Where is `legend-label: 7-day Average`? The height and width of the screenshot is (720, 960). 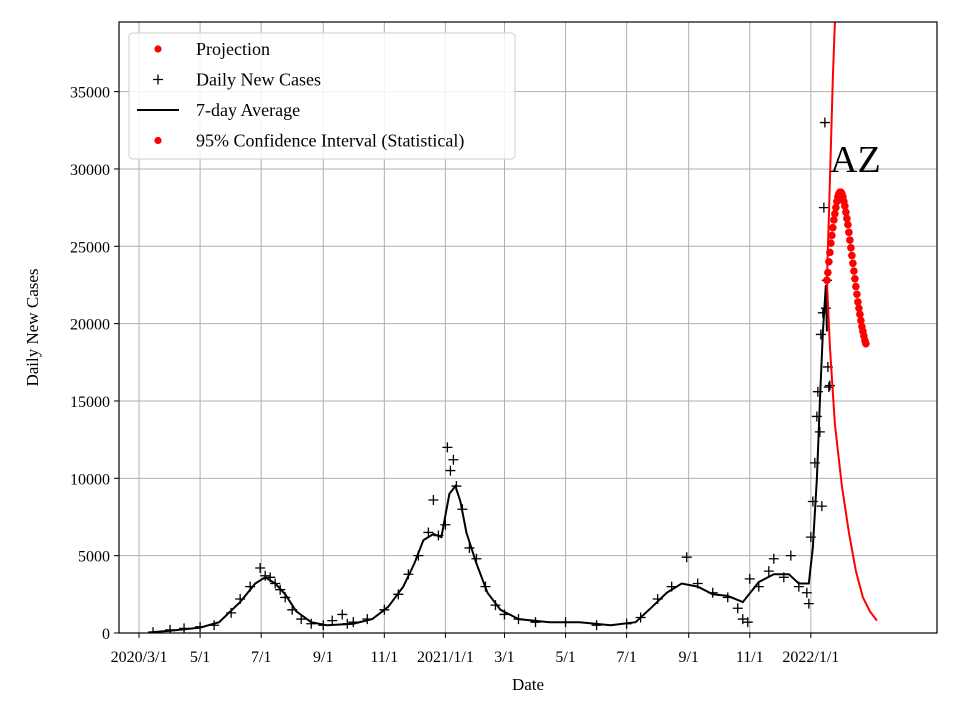 legend-label: 7-day Average is located at coordinates (248, 110).